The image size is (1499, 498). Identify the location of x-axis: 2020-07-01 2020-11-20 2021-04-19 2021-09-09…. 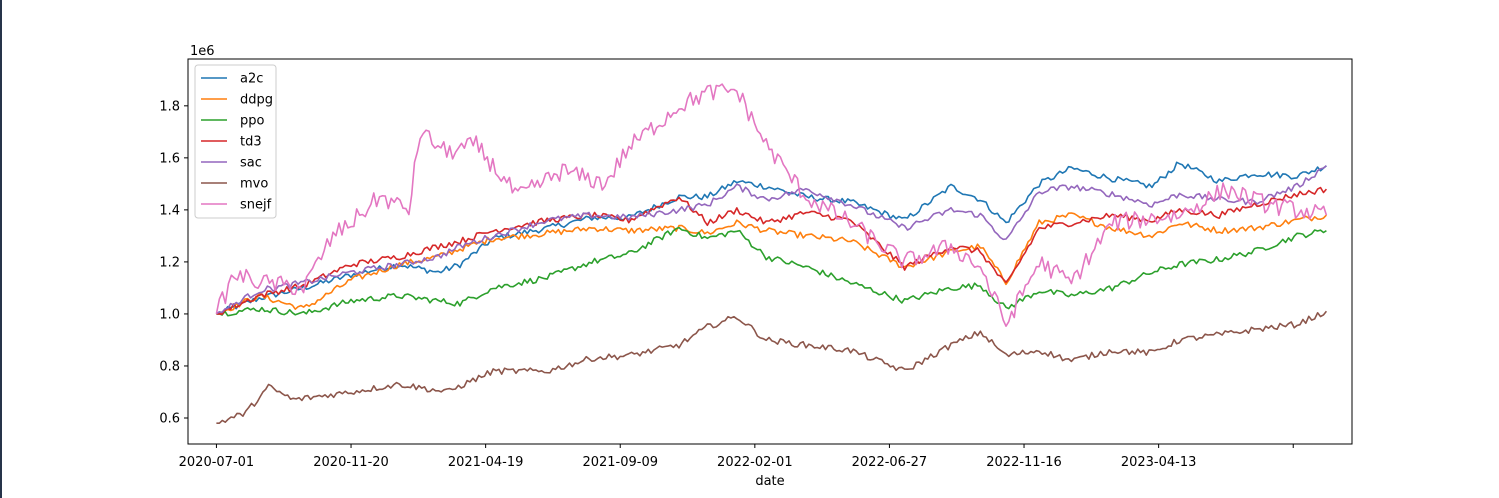
(736, 457).